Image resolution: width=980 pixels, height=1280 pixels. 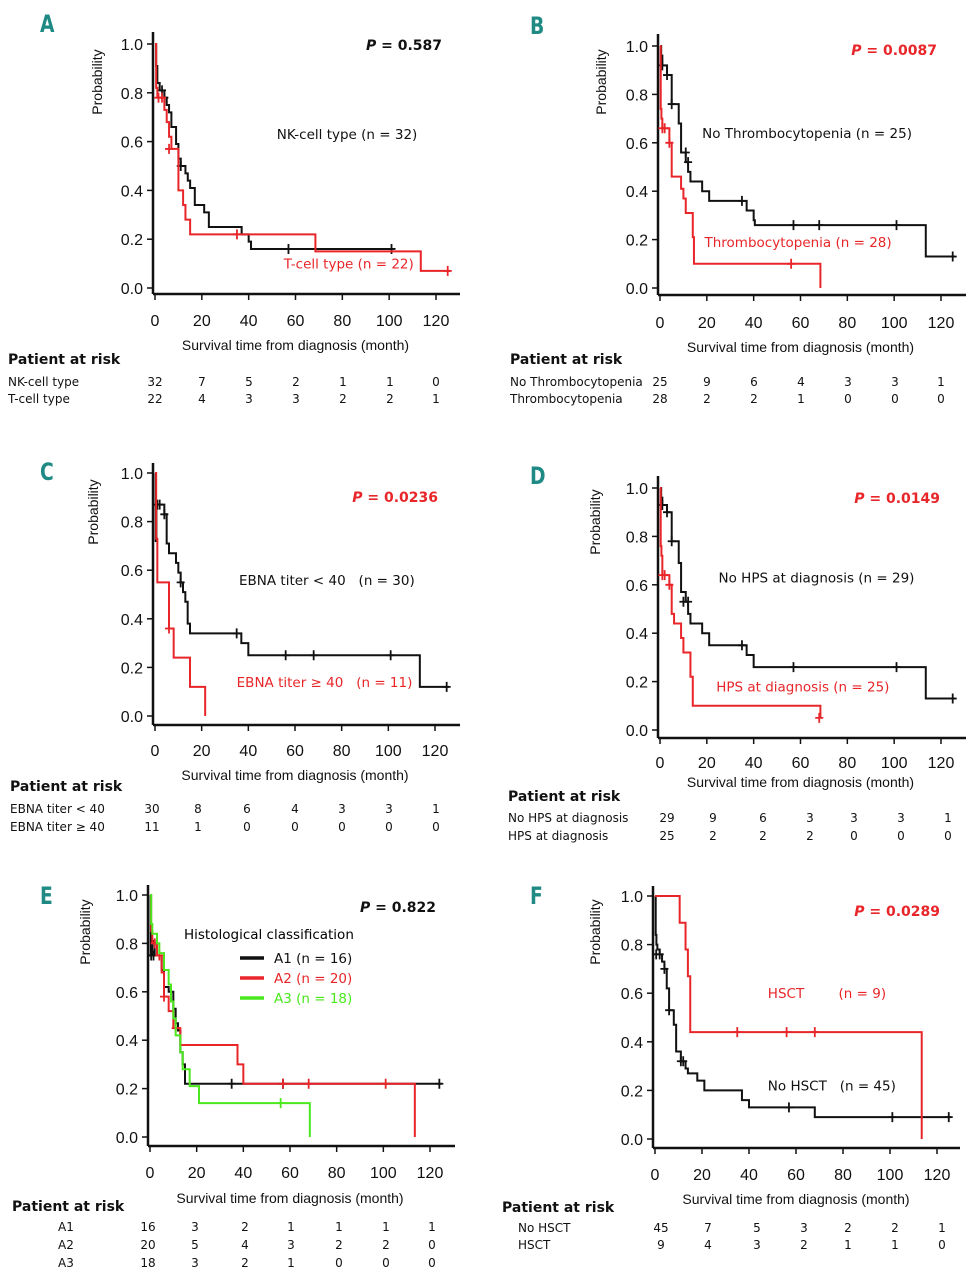 I want to click on risk-count: 7, so click(x=708, y=1228).